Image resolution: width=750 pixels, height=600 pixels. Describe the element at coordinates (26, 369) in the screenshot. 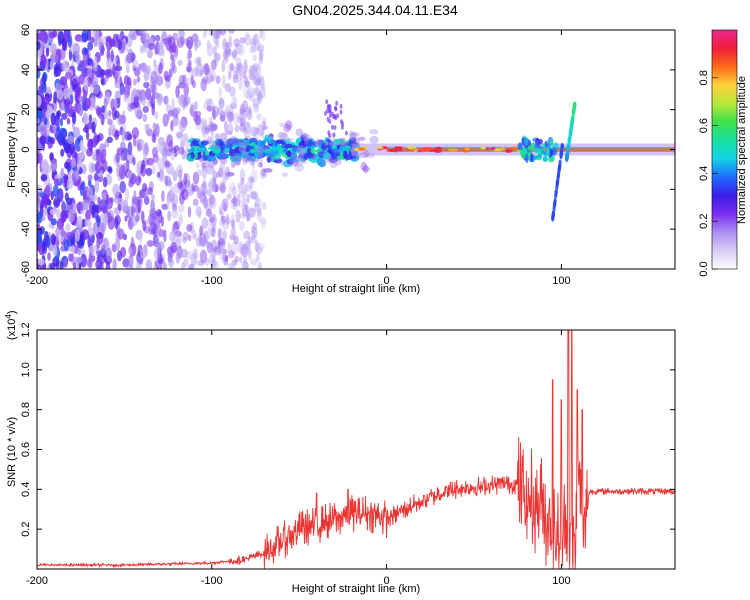

I see `y-tick-label: 1.0` at that location.